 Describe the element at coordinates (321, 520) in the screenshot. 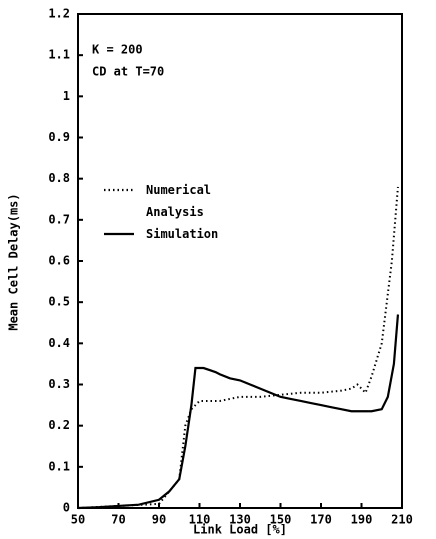

I see `x-tick-label: 170` at that location.